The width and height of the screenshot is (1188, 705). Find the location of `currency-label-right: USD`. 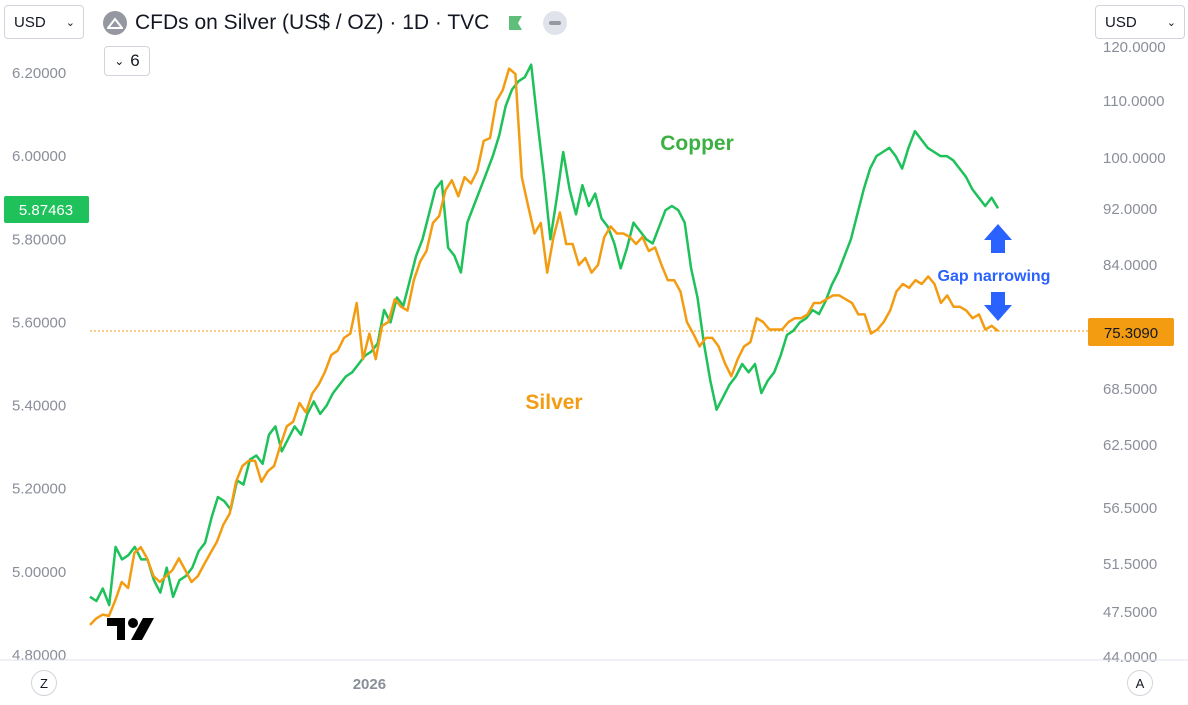

currency-label-right: USD is located at coordinates (1121, 22).